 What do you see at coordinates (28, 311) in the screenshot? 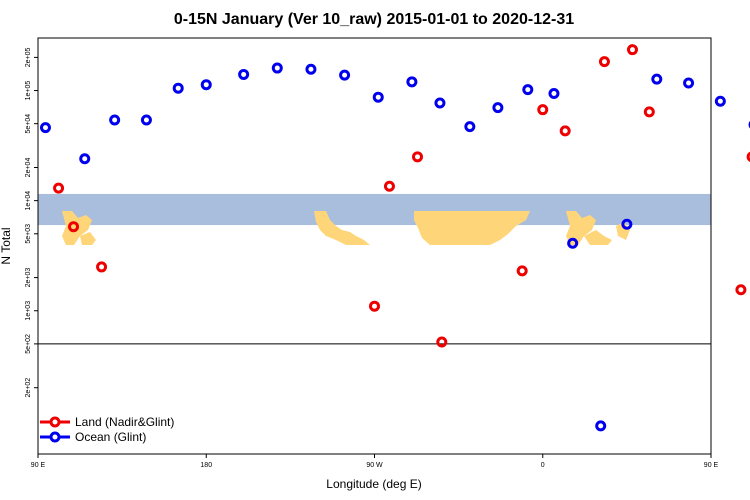
I see `y-tick-label: 1e+03` at bounding box center [28, 311].